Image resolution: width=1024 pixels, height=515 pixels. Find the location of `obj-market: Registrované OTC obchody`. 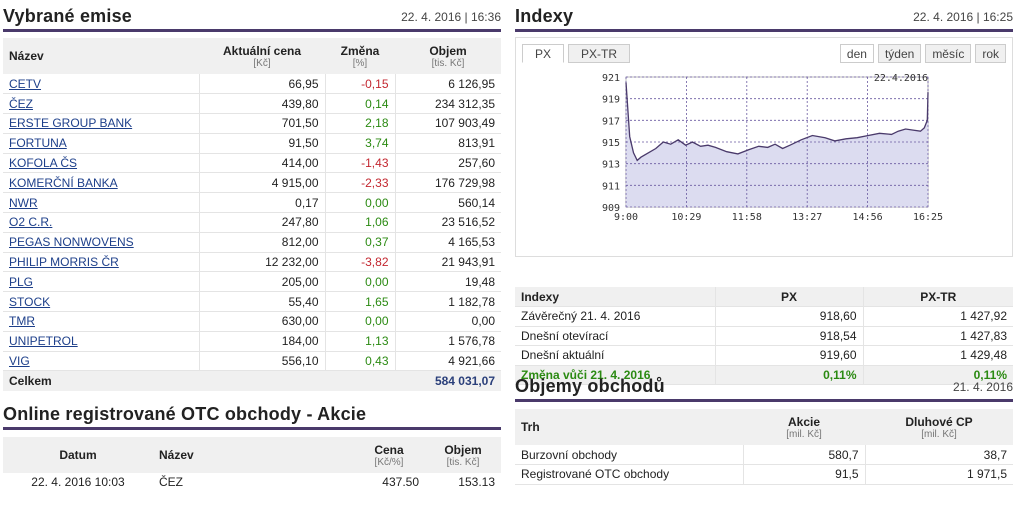

obj-market: Registrované OTC obchody is located at coordinates (629, 474).